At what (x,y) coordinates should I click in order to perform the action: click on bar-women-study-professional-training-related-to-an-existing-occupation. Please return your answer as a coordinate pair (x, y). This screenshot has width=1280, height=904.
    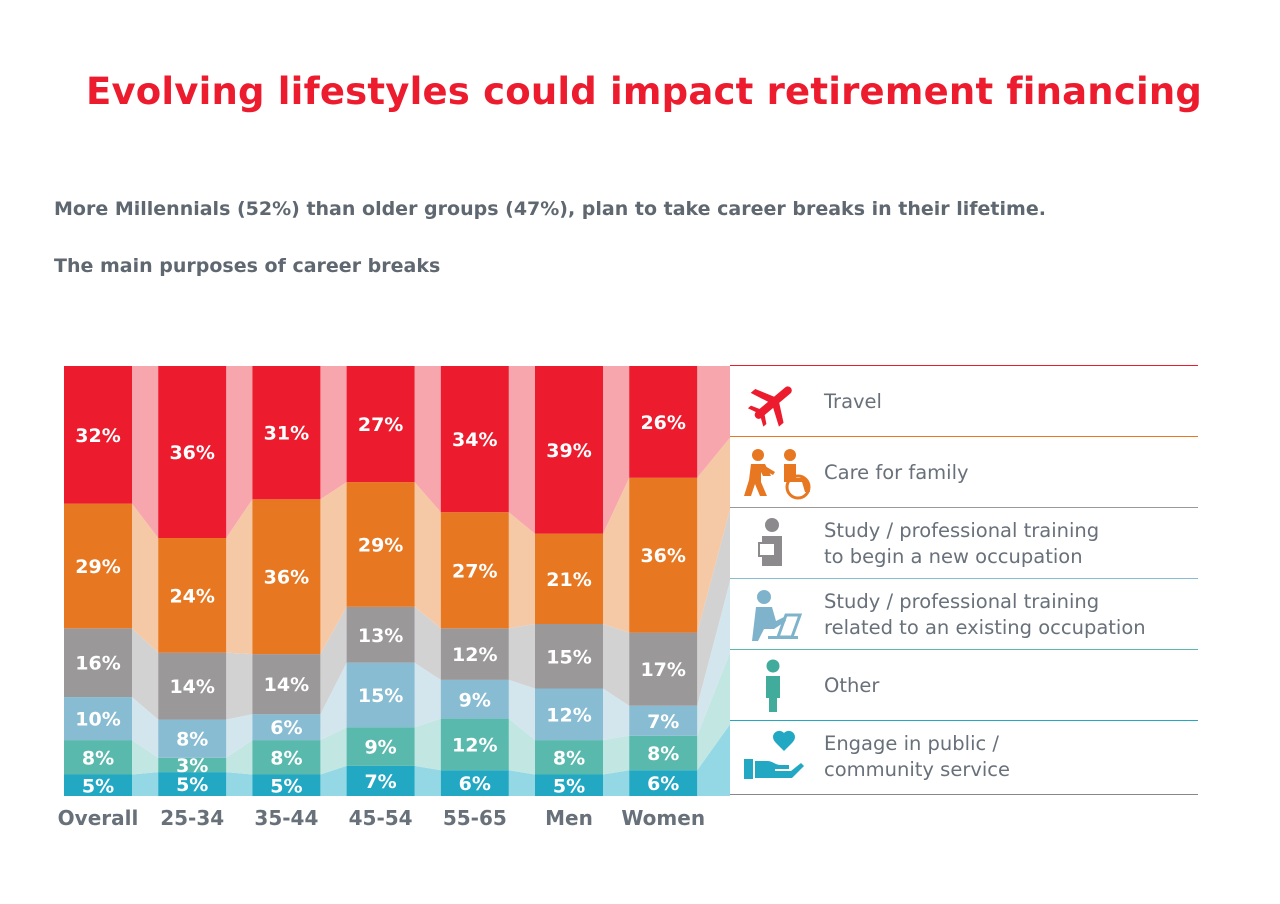
    Looking at the image, I should click on (663, 720).